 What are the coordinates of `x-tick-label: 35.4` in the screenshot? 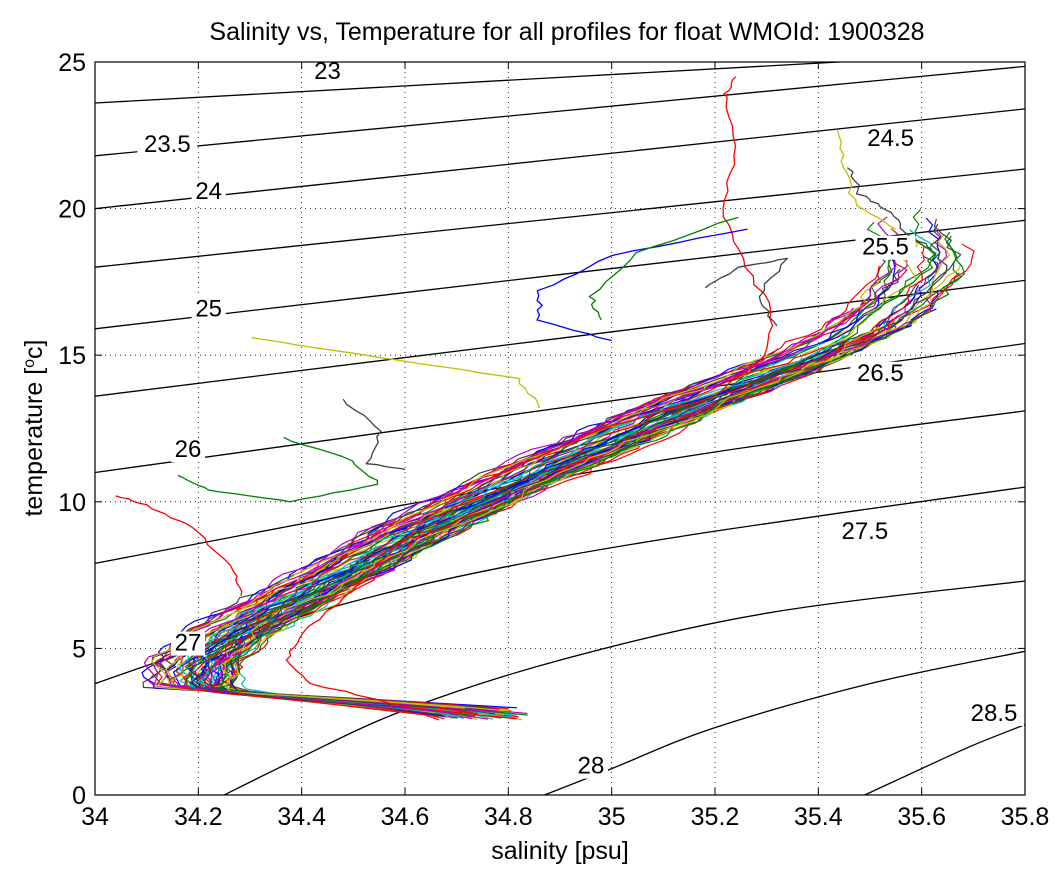 It's located at (818, 817).